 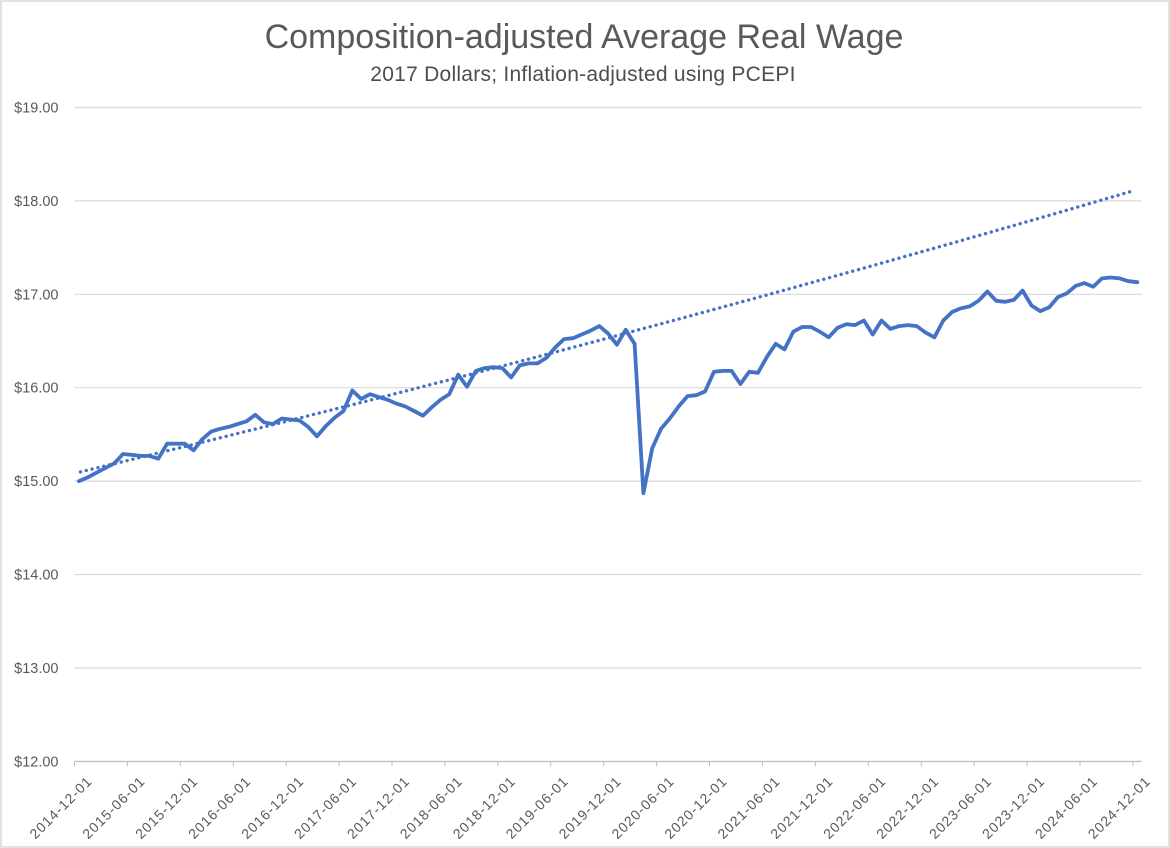 What do you see at coordinates (36, 576) in the screenshot?
I see `svg-text: $14.00` at bounding box center [36, 576].